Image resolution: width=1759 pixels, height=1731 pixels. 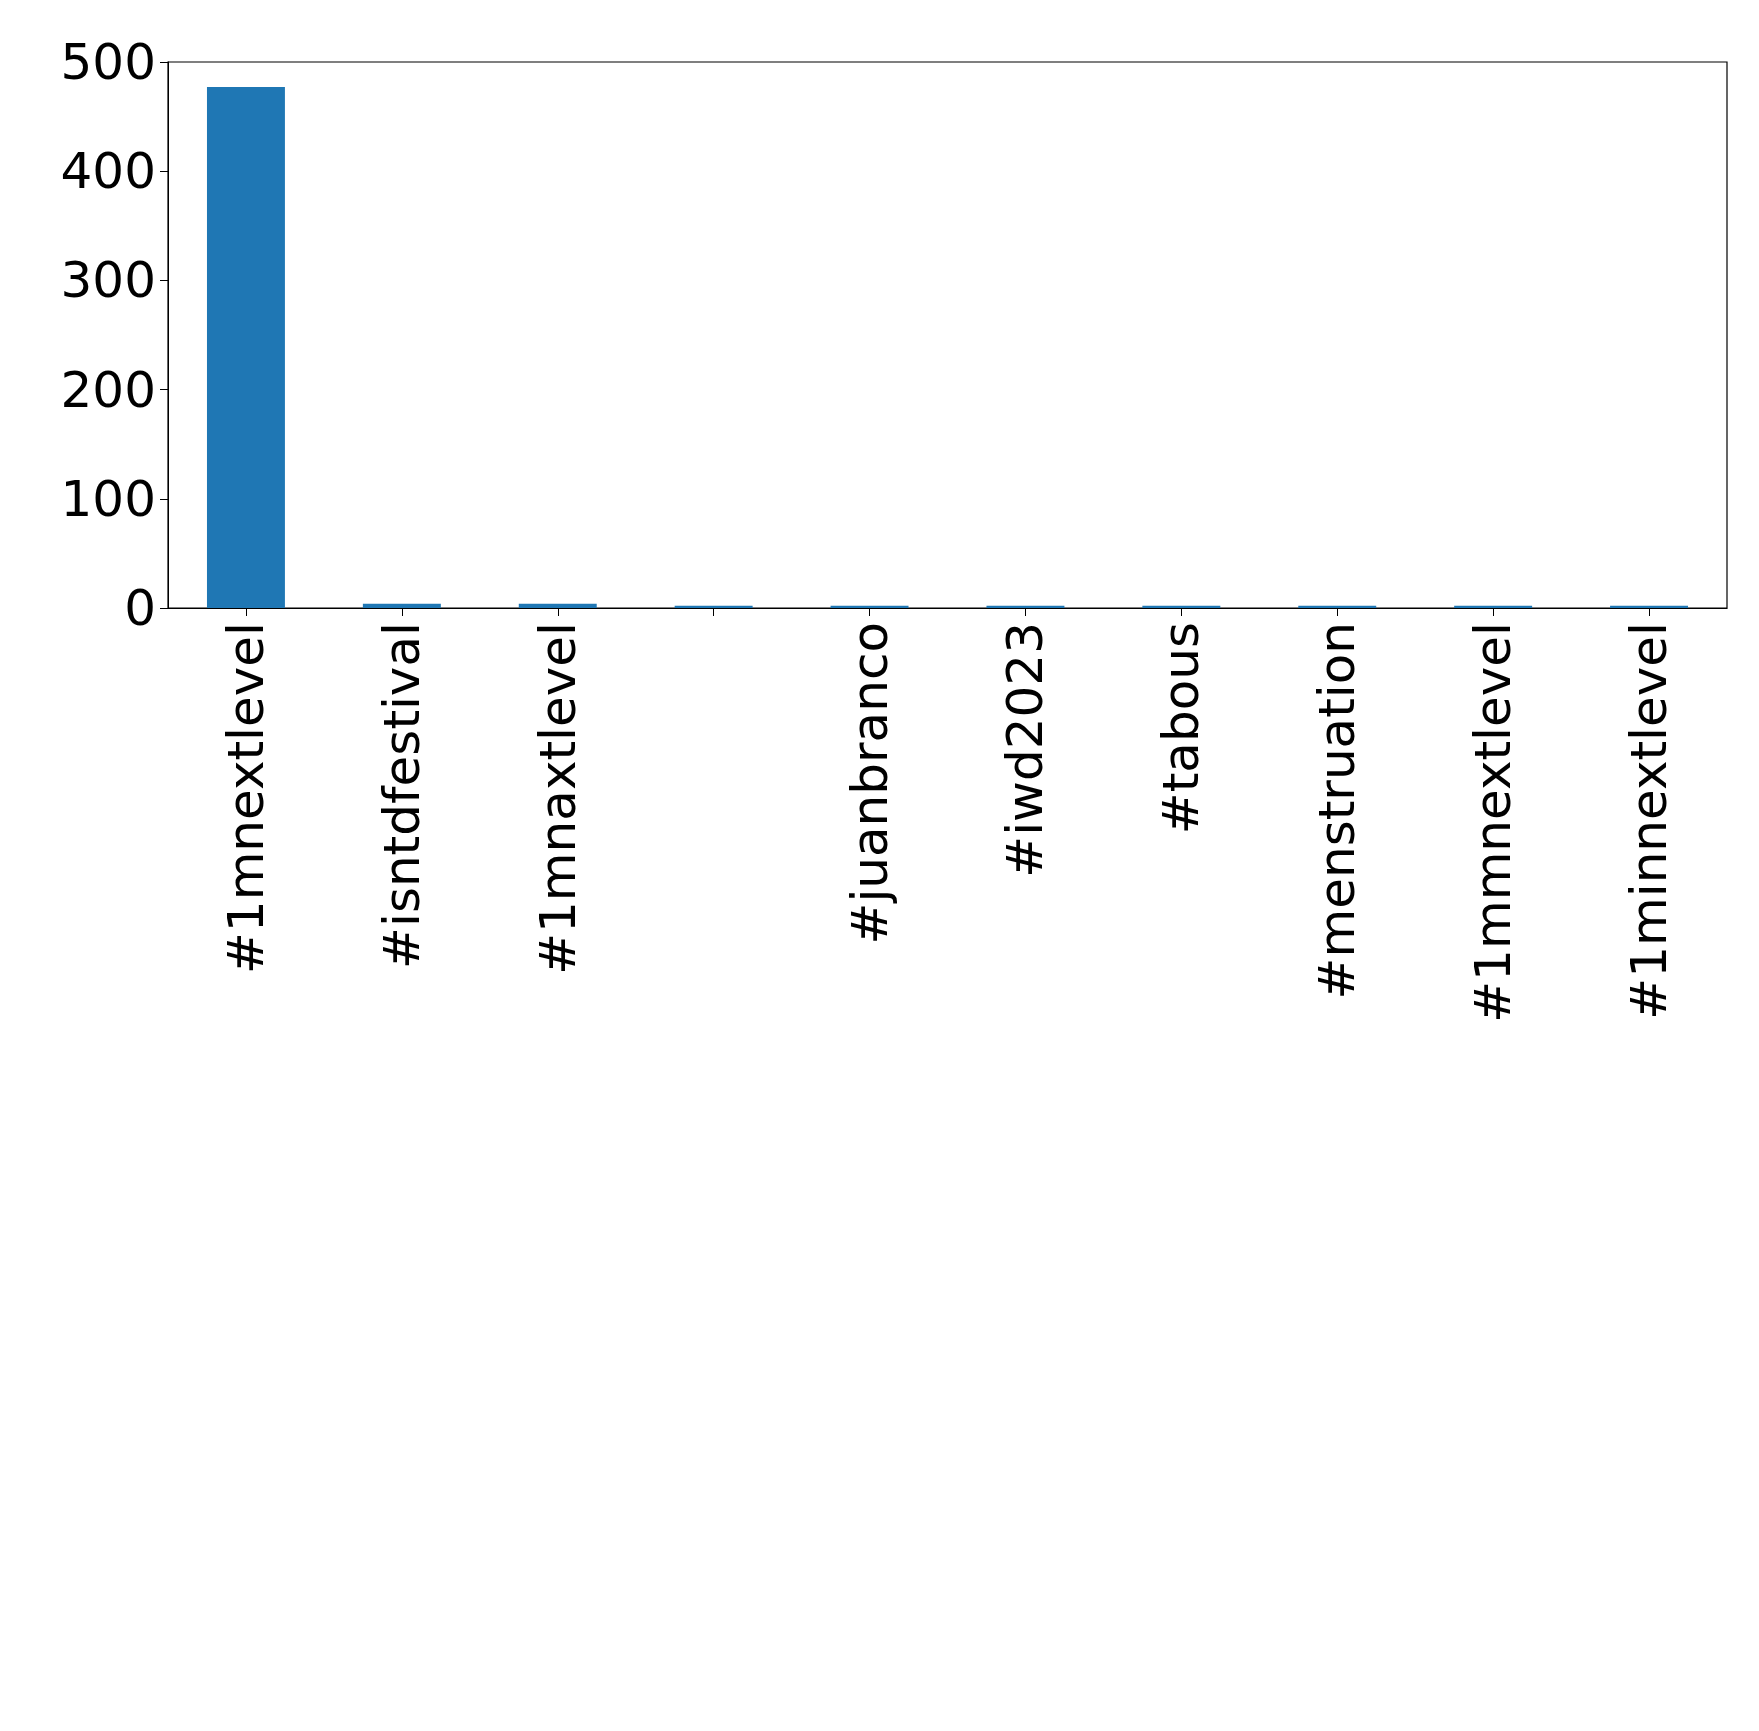 What do you see at coordinates (108, 280) in the screenshot?
I see `y-tick-label: 300` at bounding box center [108, 280].